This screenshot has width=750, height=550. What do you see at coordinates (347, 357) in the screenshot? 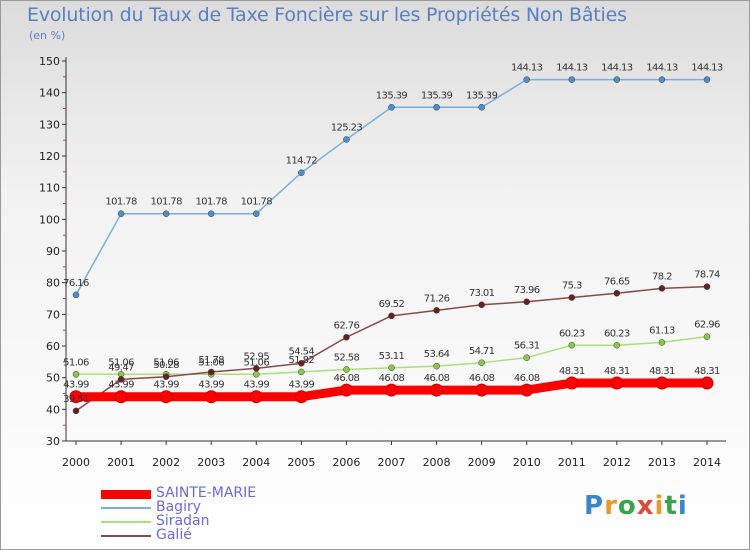
I see `data-label-siradan: 52.58` at bounding box center [347, 357].